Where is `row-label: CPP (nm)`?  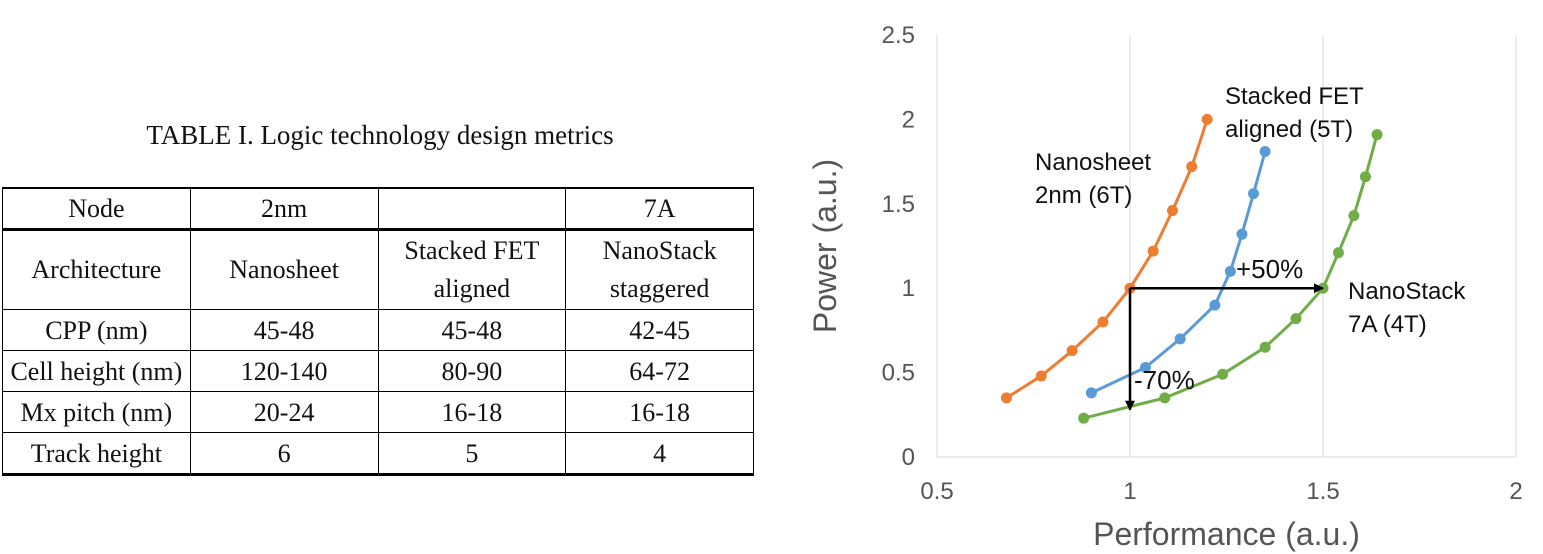
row-label: CPP (nm) is located at coordinates (96, 330).